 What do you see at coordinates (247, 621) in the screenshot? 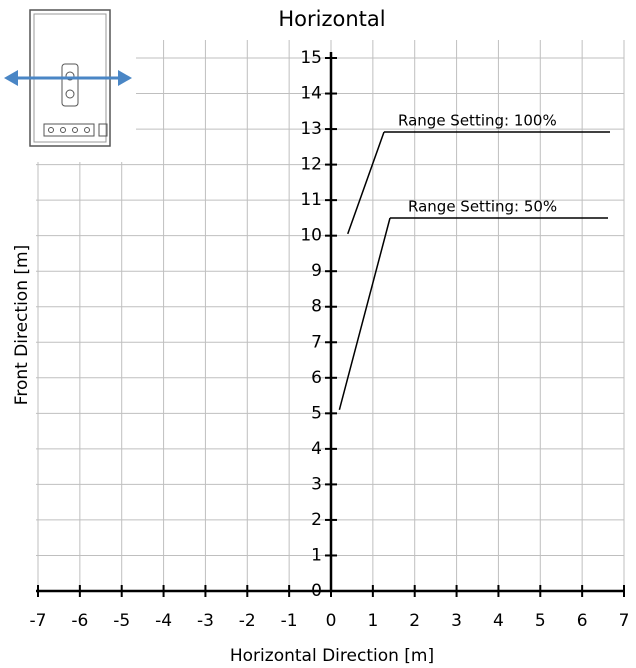
I see `x-tick-label: -2` at bounding box center [247, 621].